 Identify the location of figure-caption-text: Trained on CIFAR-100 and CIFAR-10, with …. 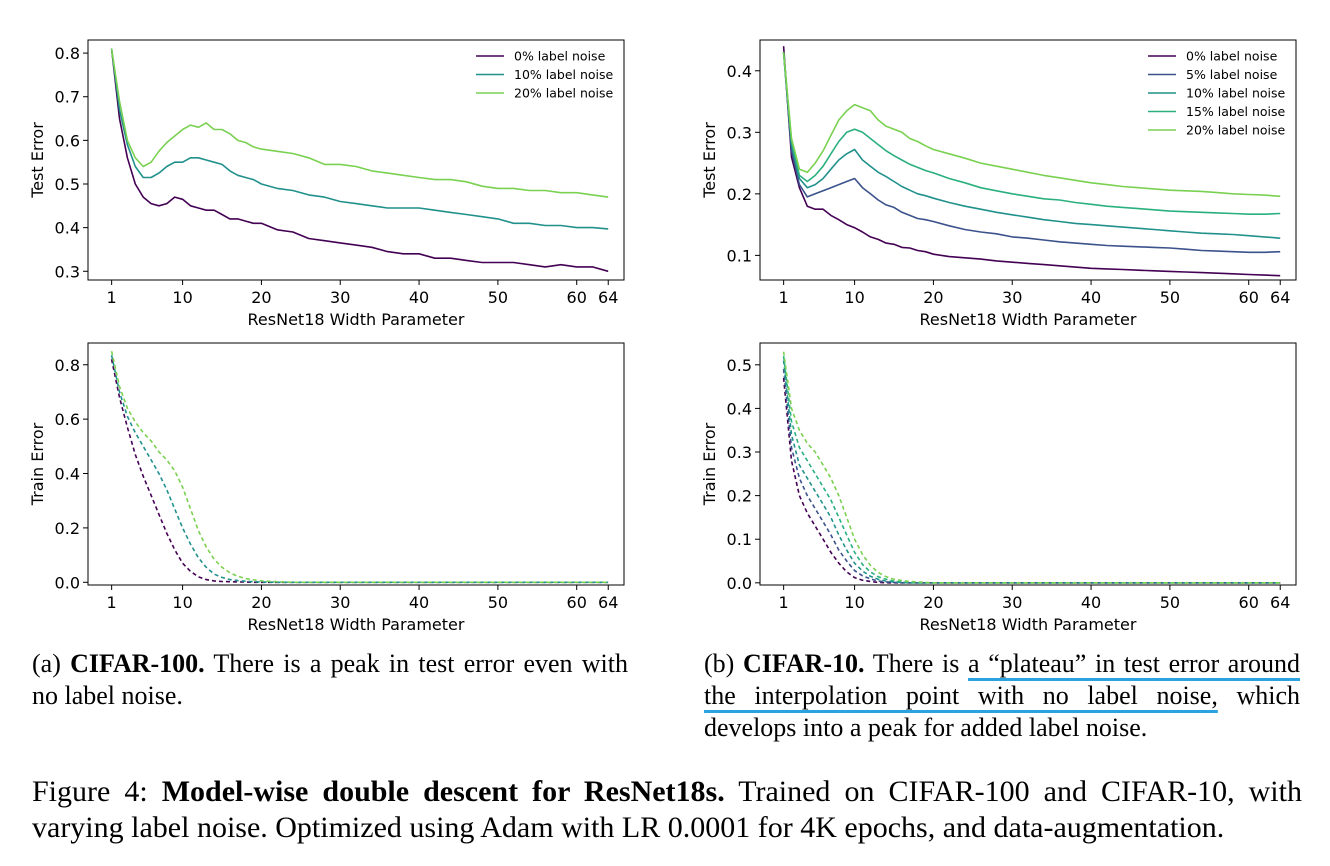
(667, 809).